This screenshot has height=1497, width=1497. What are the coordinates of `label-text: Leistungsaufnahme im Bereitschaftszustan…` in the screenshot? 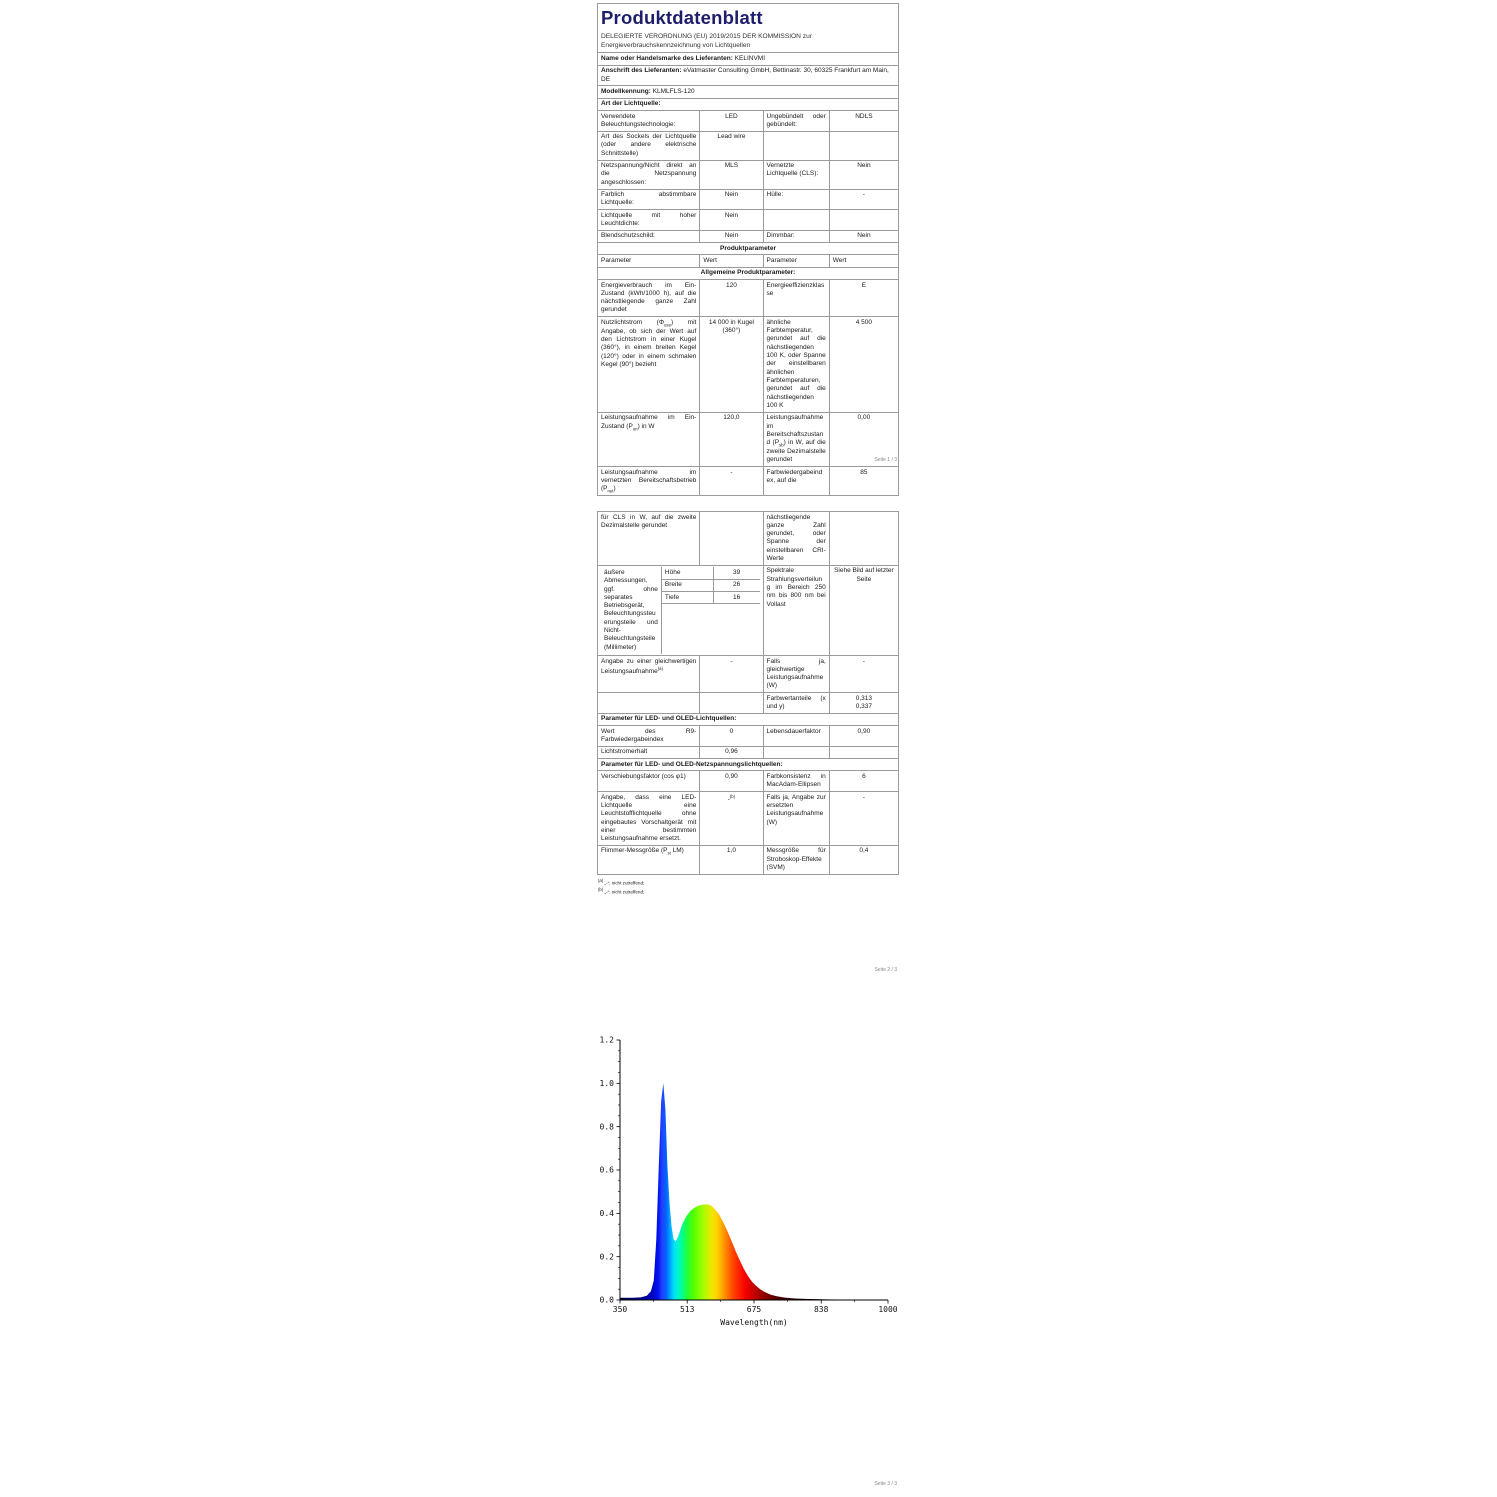 It's located at (795, 430).